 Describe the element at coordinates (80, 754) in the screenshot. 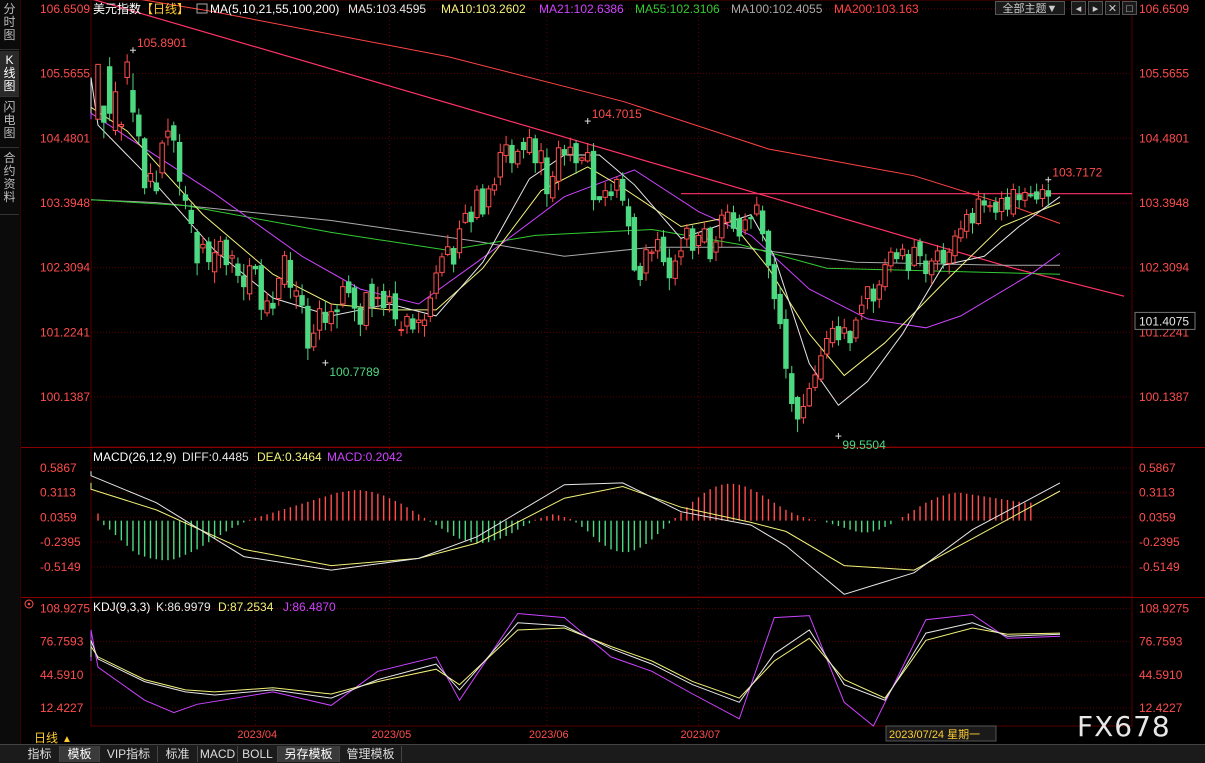

I see `tab-templates: 模板` at that location.